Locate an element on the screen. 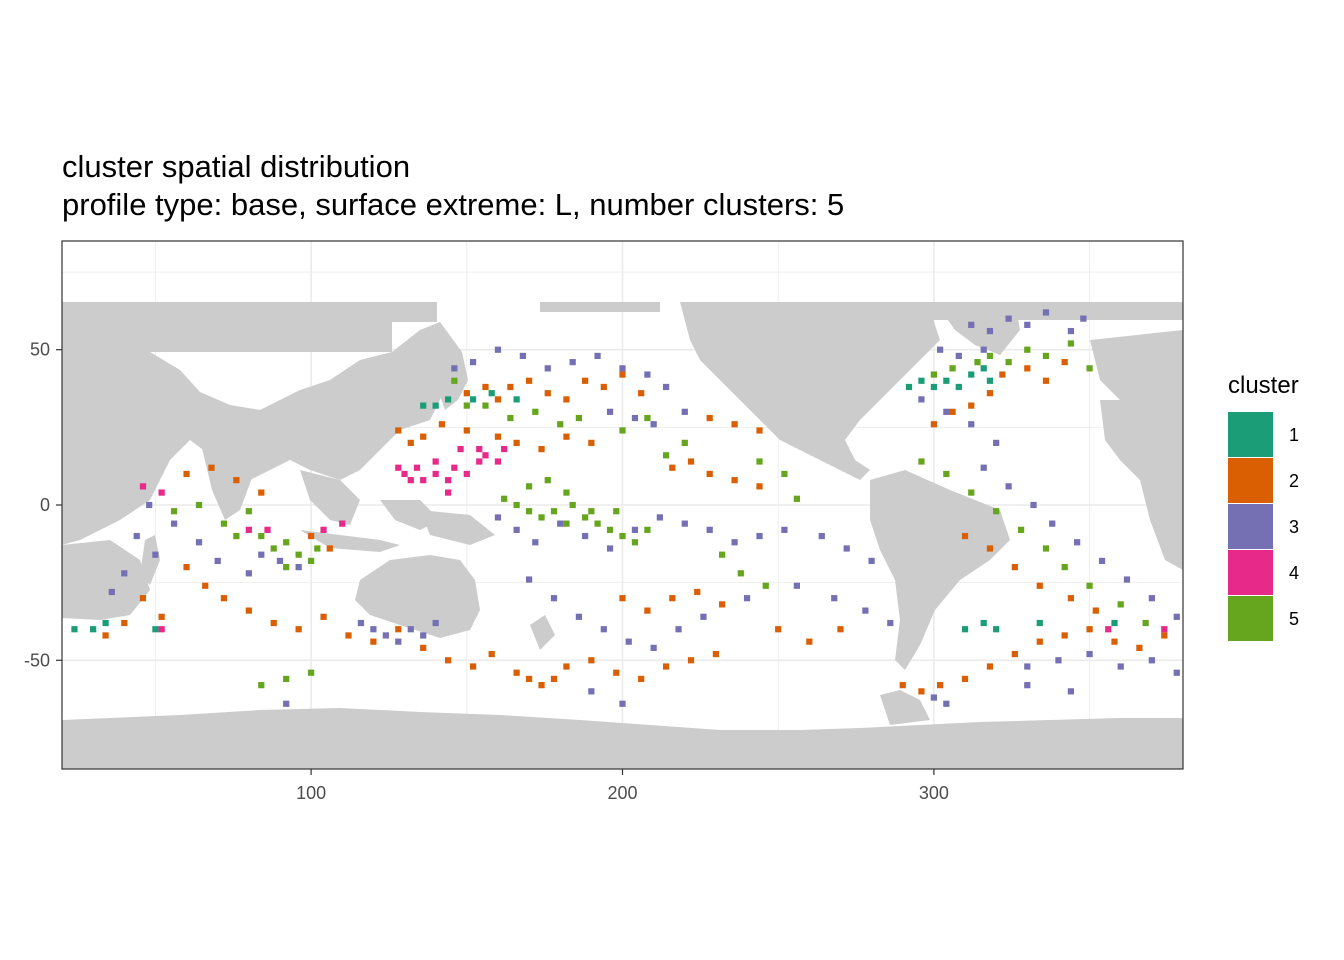  x-tick-label: 300 is located at coordinates (934, 793).